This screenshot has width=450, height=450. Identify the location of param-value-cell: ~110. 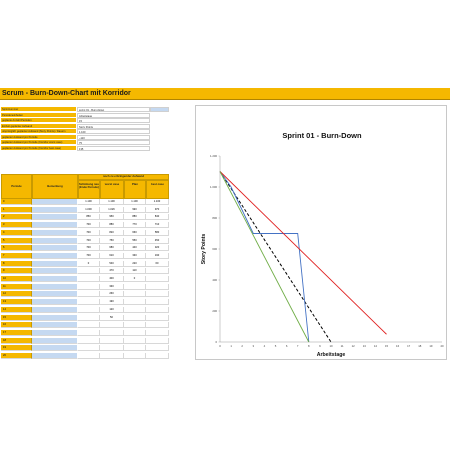
(113, 137).